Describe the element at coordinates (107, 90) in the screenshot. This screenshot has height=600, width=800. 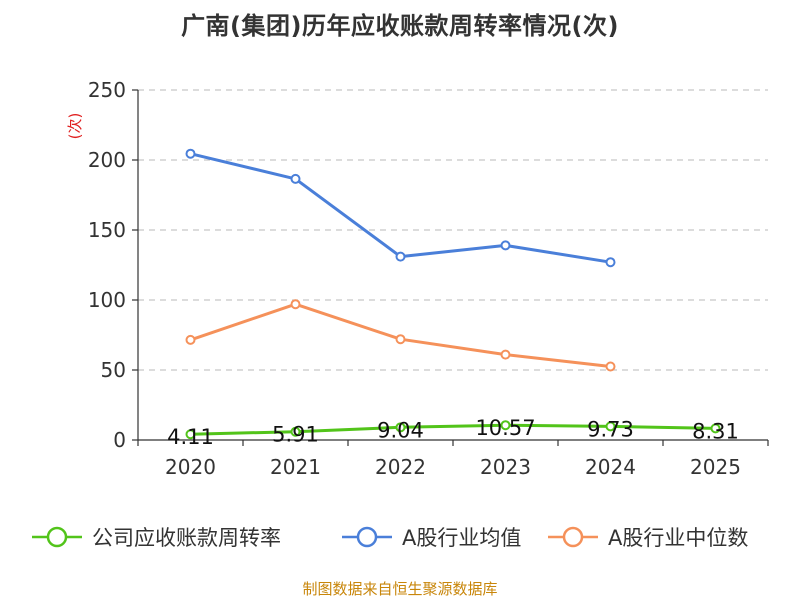
I see `y-tick-label: 250` at that location.